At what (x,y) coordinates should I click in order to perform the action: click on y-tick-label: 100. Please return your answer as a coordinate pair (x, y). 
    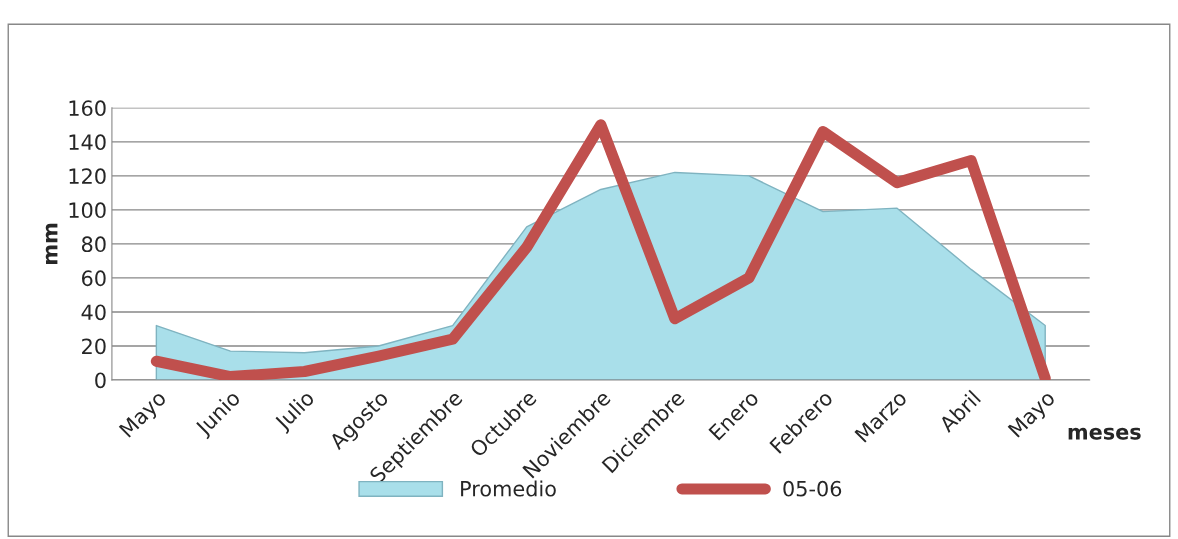
    Looking at the image, I should click on (87, 210).